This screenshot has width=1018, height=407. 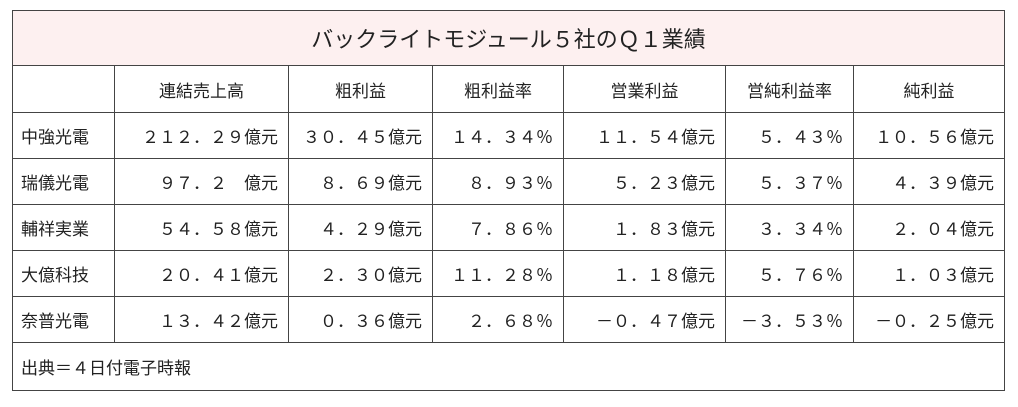 What do you see at coordinates (929, 181) in the screenshot?
I see `value-cell: ４．３９億元` at bounding box center [929, 181].